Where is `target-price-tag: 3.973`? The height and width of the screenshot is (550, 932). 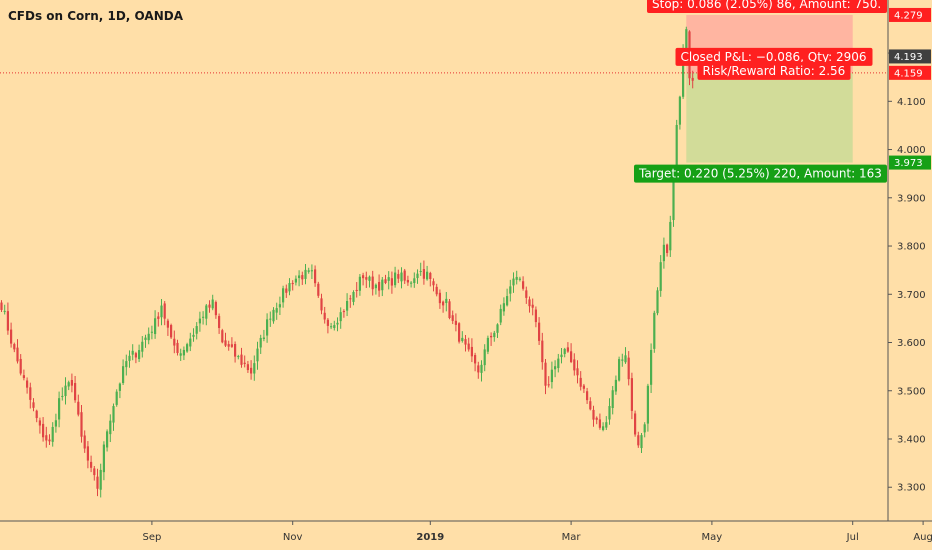
target-price-tag: 3.973 is located at coordinates (910, 162).